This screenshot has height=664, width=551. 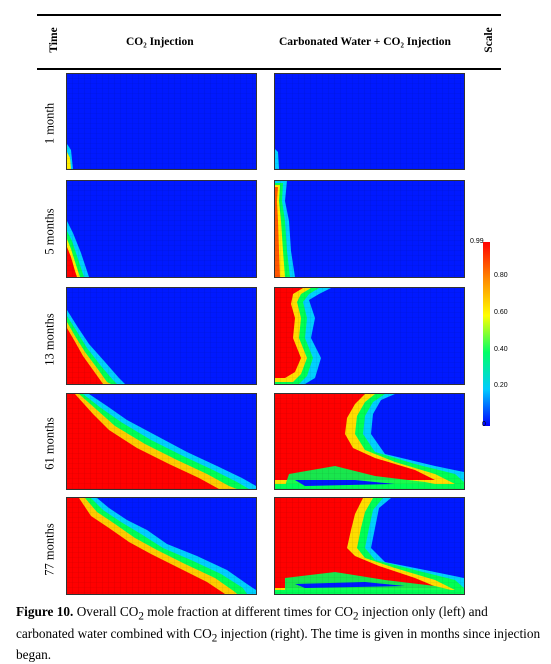 What do you see at coordinates (106, 611) in the screenshot?
I see `caption-text: Overall CO` at bounding box center [106, 611].